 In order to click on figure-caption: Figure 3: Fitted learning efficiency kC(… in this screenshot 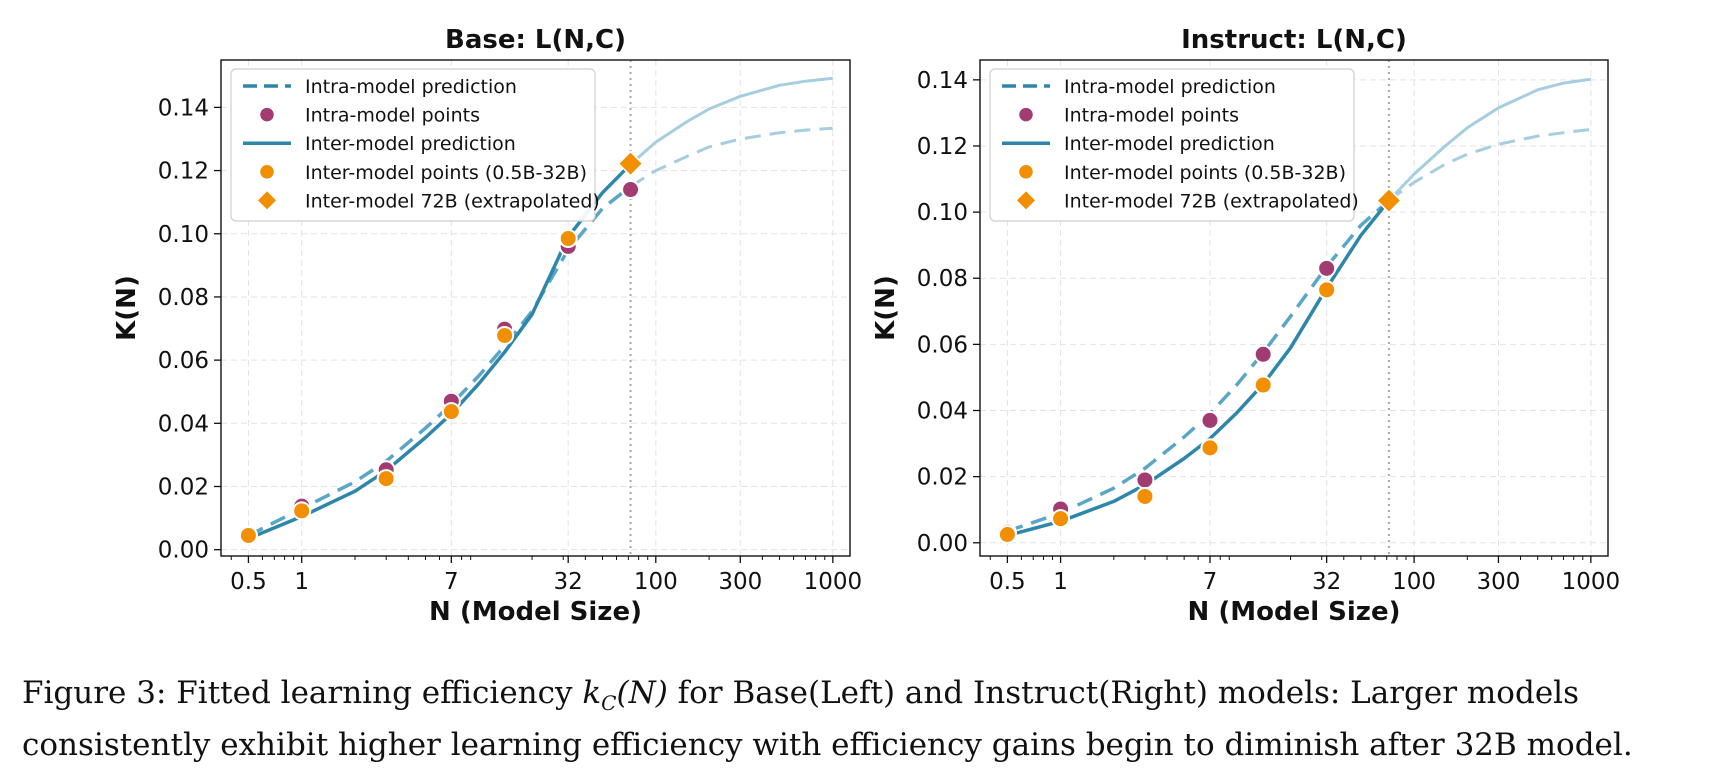, I will do `click(867, 719)`.